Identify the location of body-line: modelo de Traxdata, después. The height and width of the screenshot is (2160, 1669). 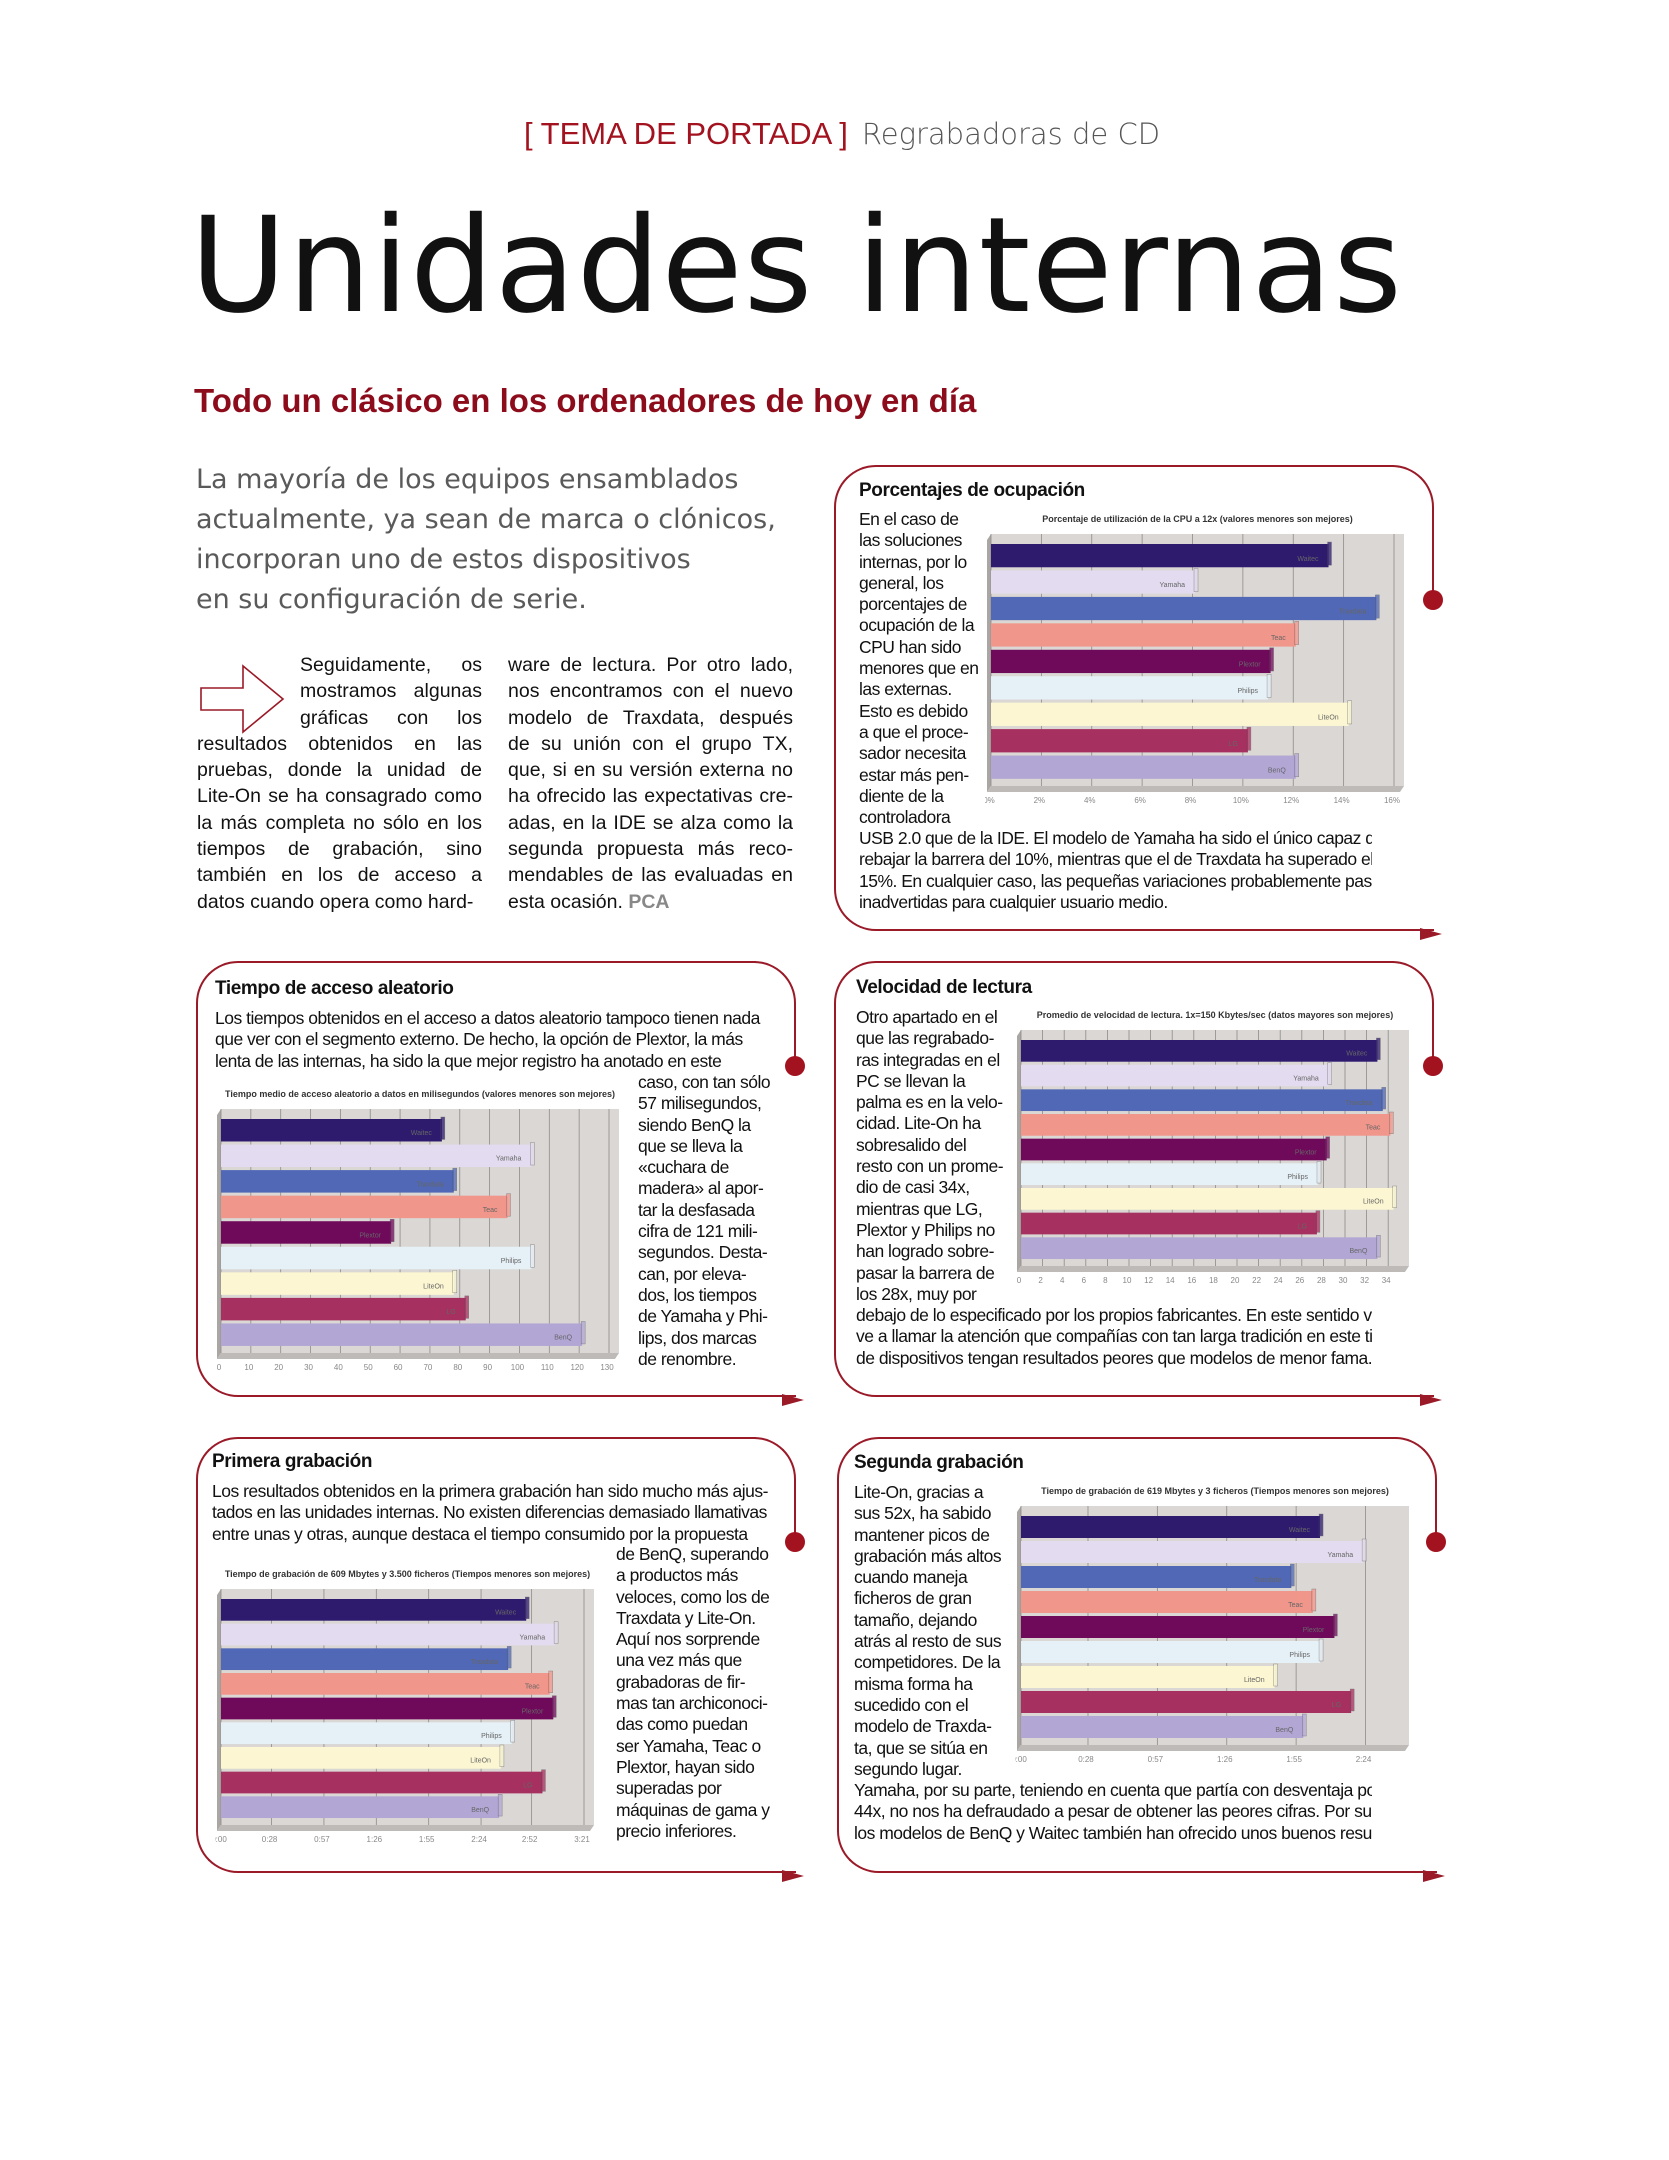
(650, 717).